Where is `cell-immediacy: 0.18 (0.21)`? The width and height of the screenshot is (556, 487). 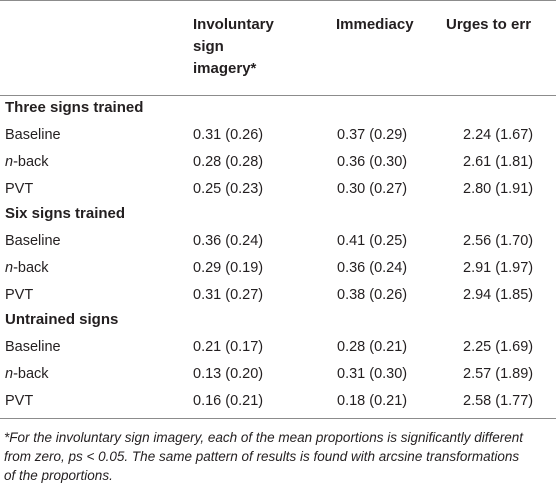 cell-immediacy: 0.18 (0.21) is located at coordinates (372, 401).